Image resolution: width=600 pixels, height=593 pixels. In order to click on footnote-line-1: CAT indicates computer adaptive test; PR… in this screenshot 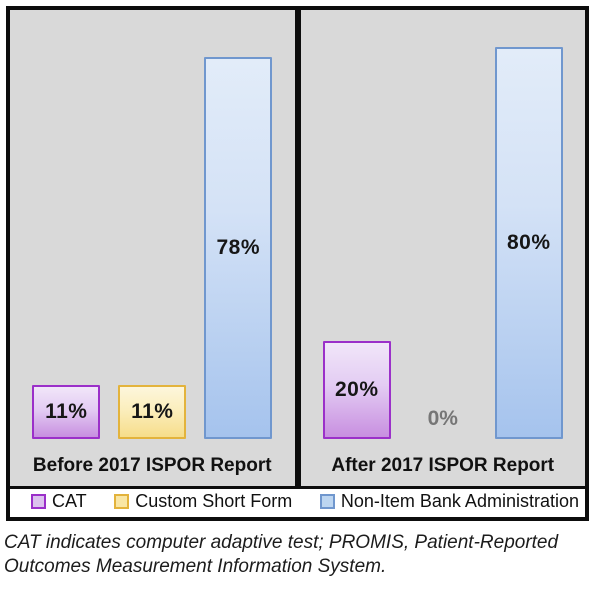, I will do `click(281, 542)`.